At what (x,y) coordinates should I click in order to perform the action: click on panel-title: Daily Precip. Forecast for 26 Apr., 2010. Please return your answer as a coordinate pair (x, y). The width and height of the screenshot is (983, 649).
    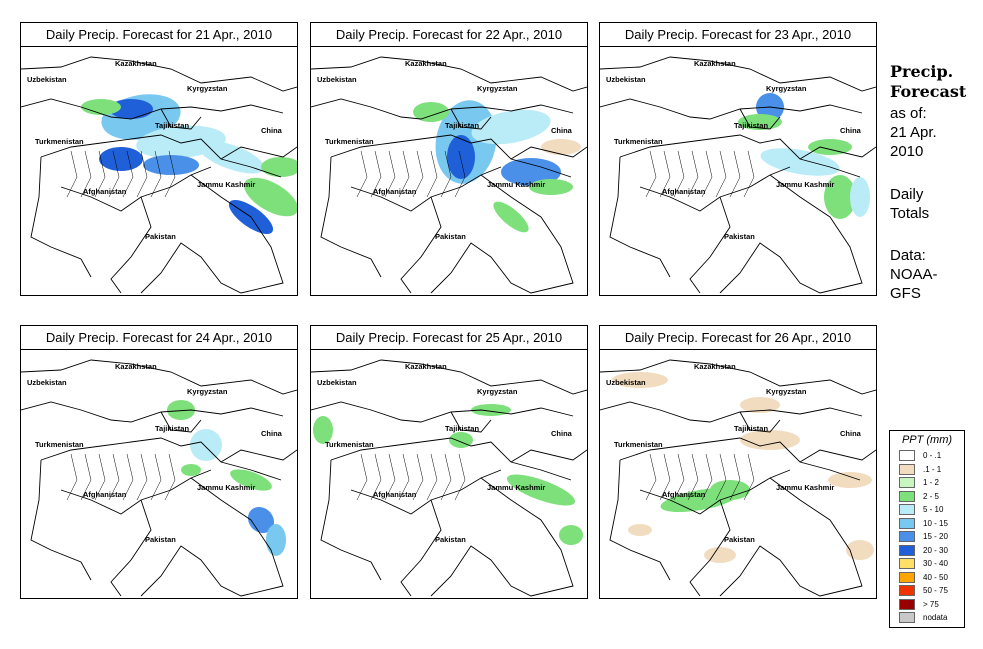
    Looking at the image, I should click on (738, 338).